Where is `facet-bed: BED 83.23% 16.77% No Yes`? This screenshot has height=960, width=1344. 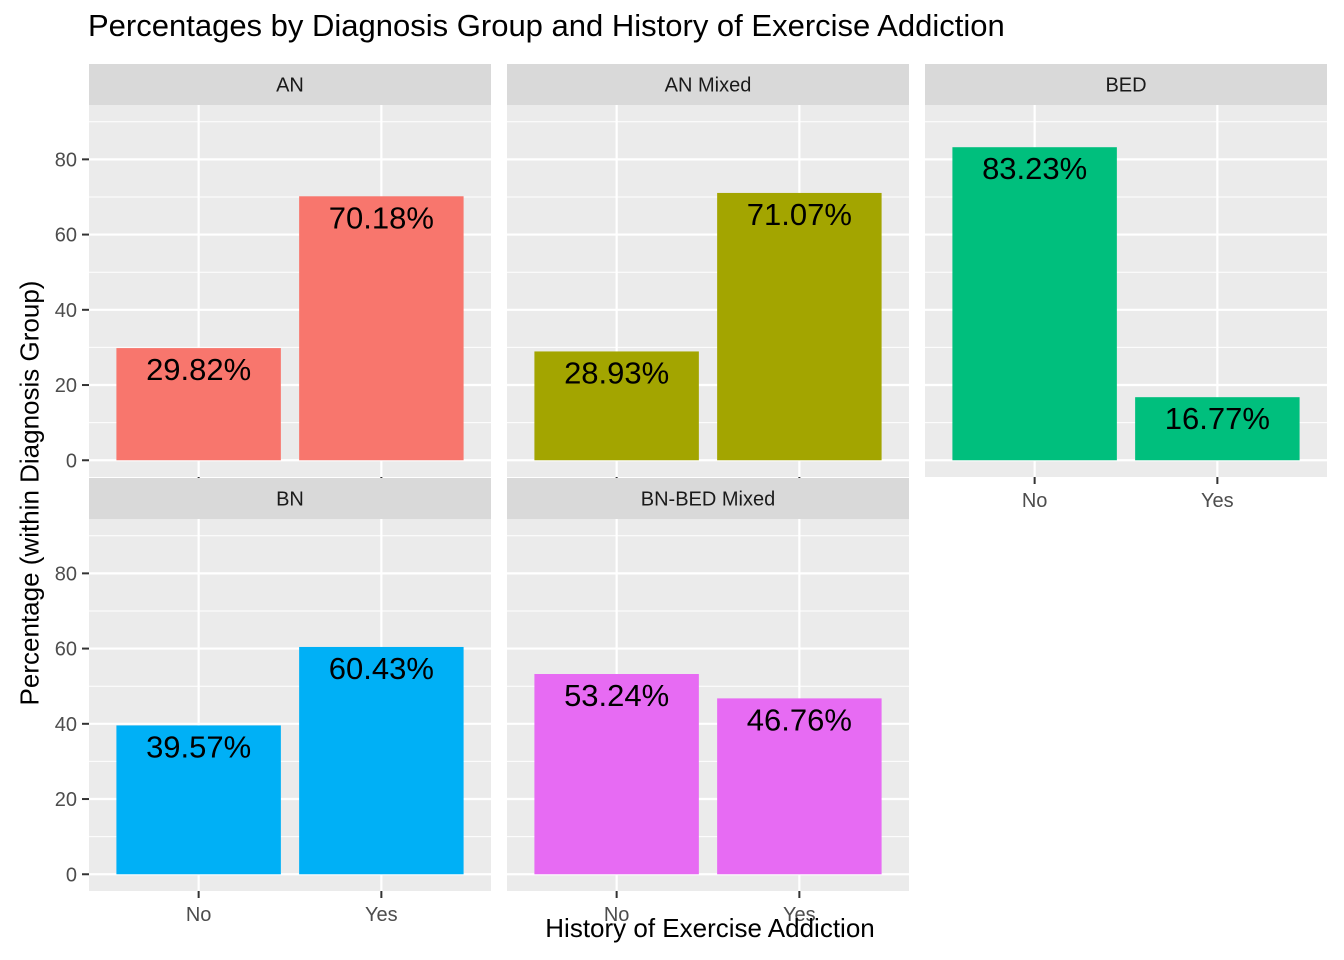
facet-bed: BED 83.23% 16.77% No Yes is located at coordinates (1126, 288).